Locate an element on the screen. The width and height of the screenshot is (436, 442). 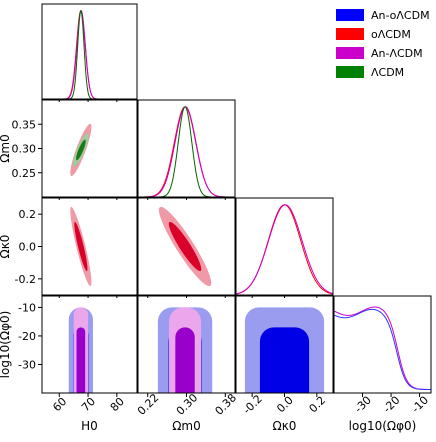
y-axis-label-log10_Omega_ph0: log10(Ωφ0) is located at coordinates (6, 345).